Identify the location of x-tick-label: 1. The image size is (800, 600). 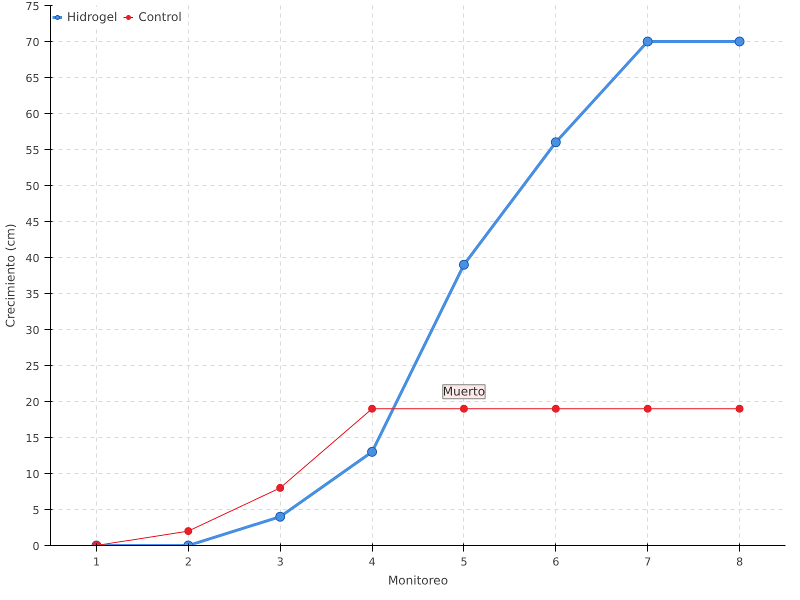
(96, 562).